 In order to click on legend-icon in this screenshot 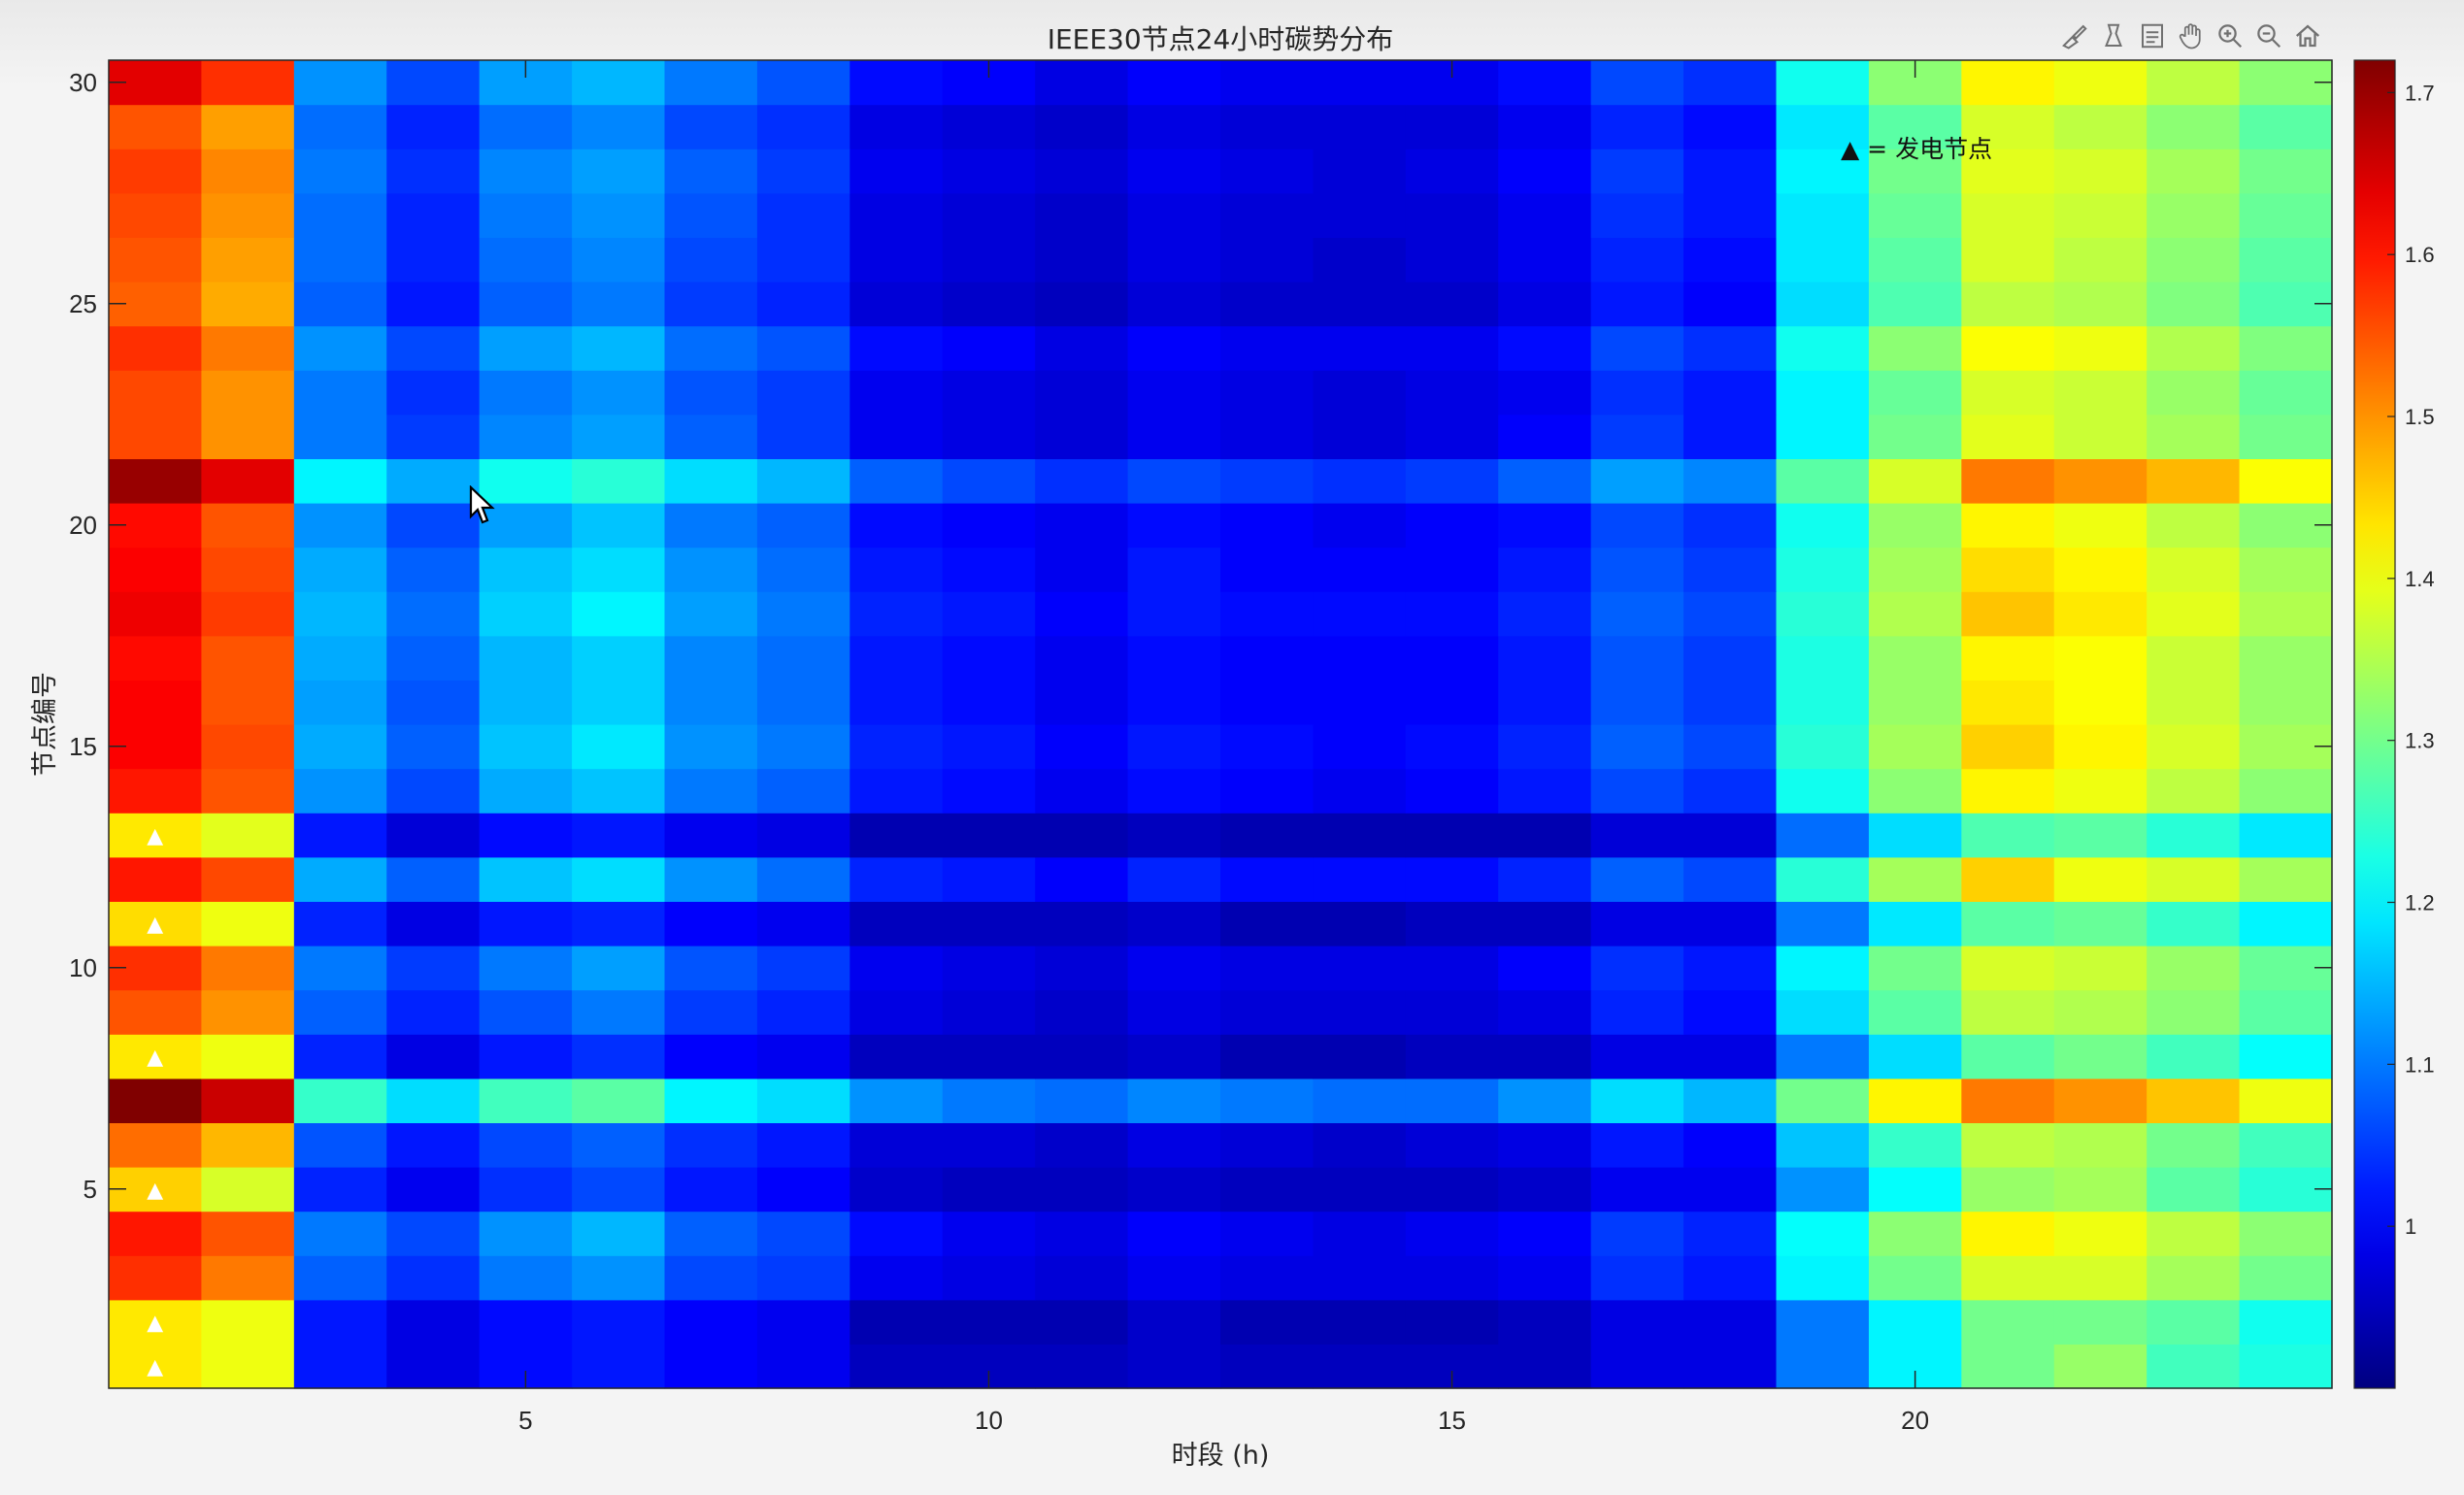, I will do `click(2152, 35)`.